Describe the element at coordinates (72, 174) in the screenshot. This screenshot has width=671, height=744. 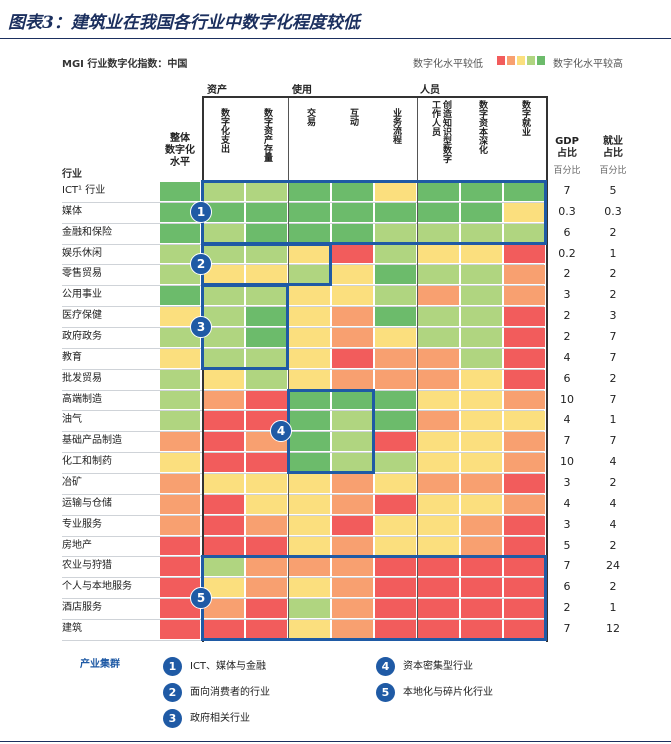
I see `row-header: 行业` at that location.